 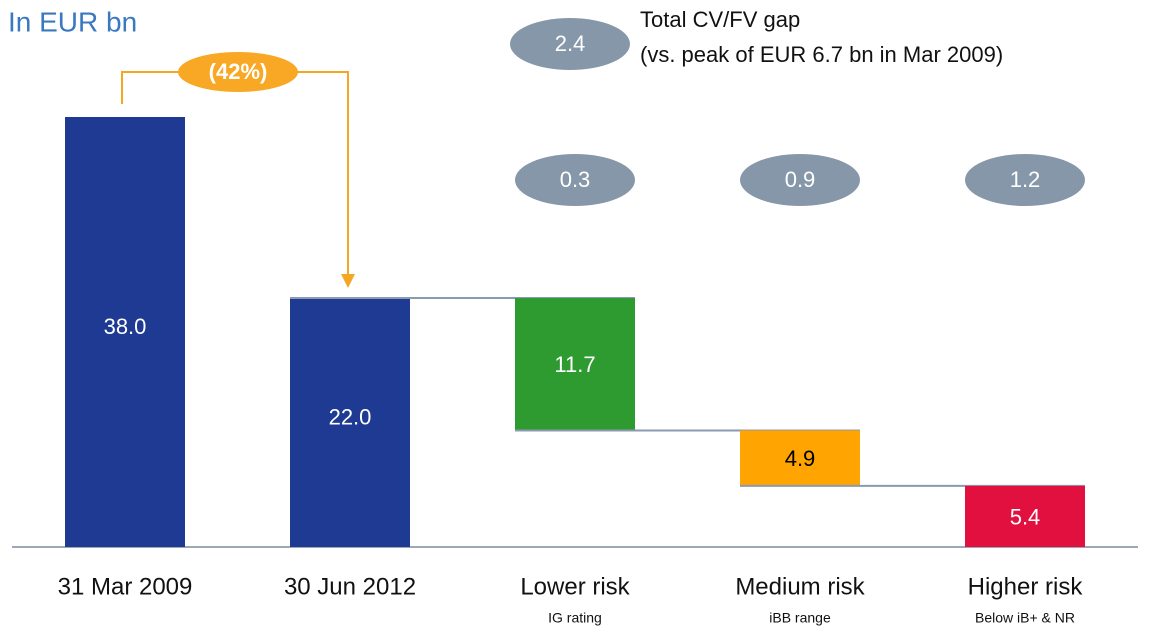 I want to click on gap-label: 0.9, so click(x=800, y=179).